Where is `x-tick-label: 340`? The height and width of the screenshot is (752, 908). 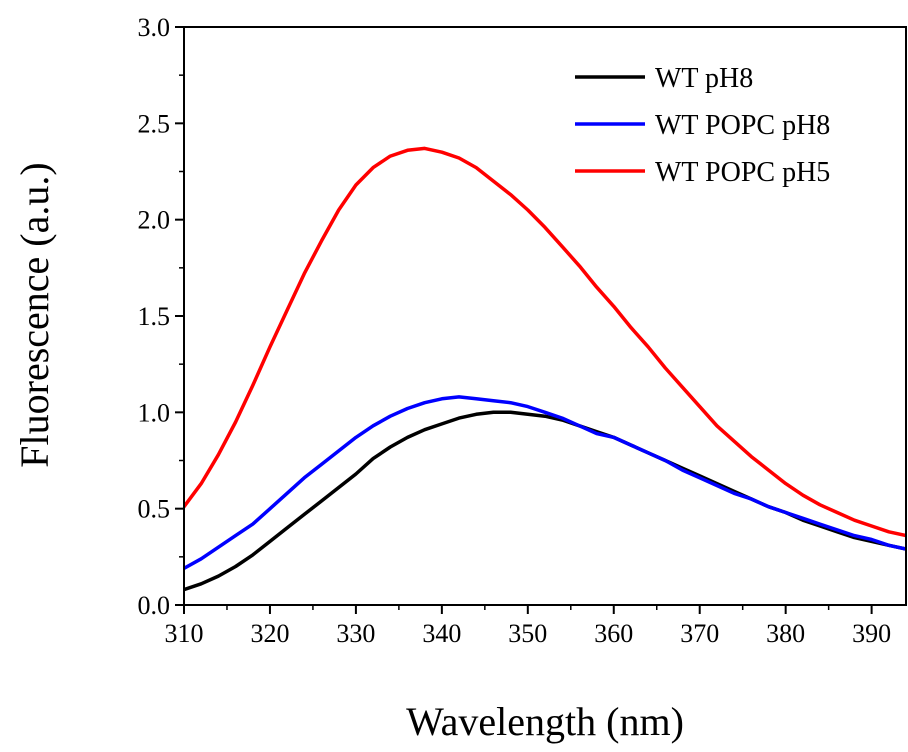
x-tick-label: 340 is located at coordinates (441, 633).